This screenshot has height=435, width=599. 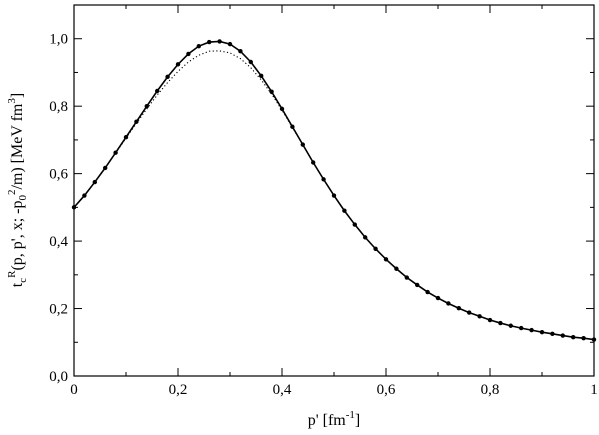 What do you see at coordinates (74, 390) in the screenshot?
I see `x-tick-label: 0` at bounding box center [74, 390].